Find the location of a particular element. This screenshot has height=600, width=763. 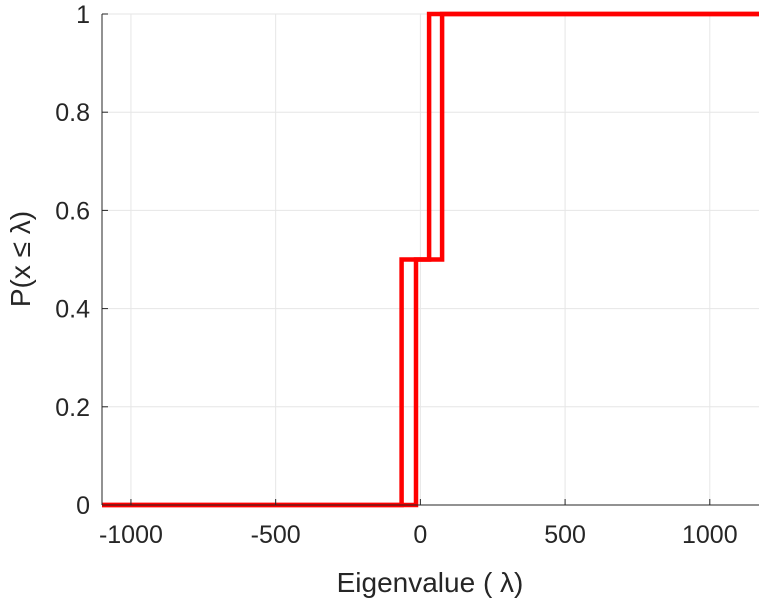

y-tick-labels: 0 0.2 0.4 0.6 0.8 1 is located at coordinates (72, 260).